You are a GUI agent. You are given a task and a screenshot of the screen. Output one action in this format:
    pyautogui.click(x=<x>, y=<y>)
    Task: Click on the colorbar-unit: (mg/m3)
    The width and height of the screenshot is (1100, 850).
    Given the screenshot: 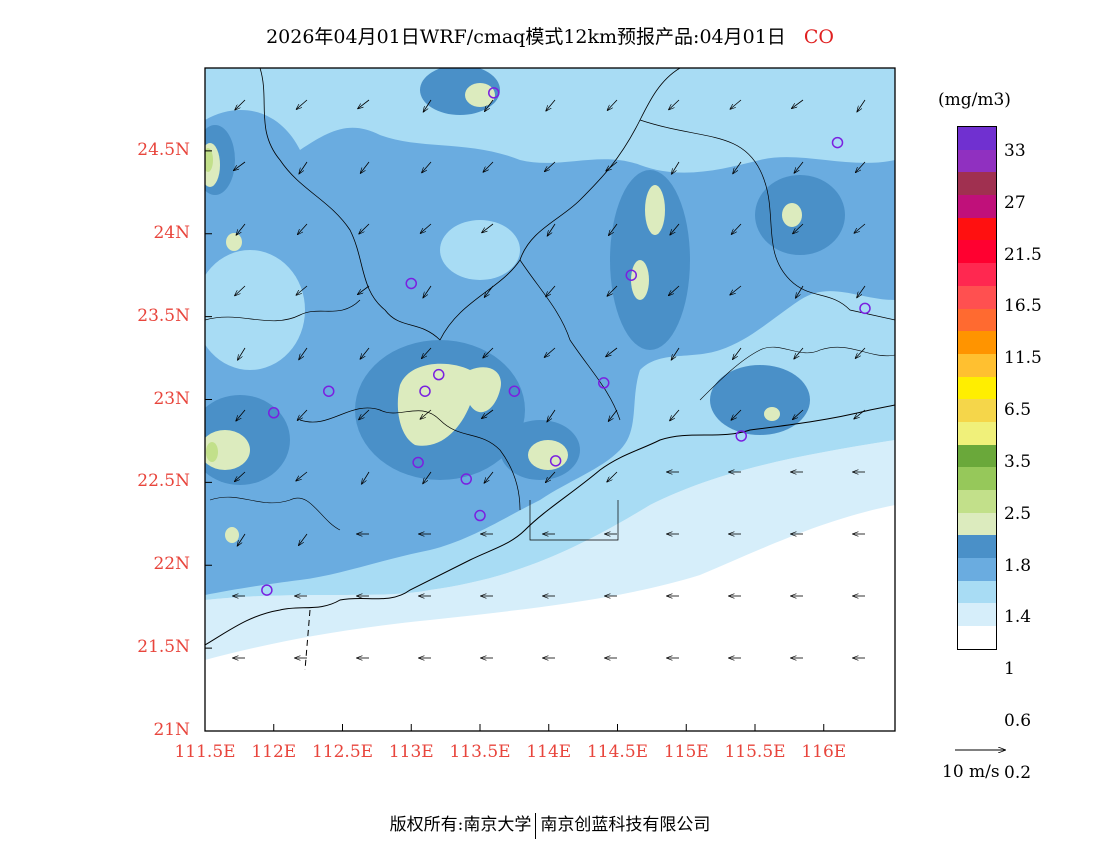 What is the action you would take?
    pyautogui.click(x=974, y=100)
    